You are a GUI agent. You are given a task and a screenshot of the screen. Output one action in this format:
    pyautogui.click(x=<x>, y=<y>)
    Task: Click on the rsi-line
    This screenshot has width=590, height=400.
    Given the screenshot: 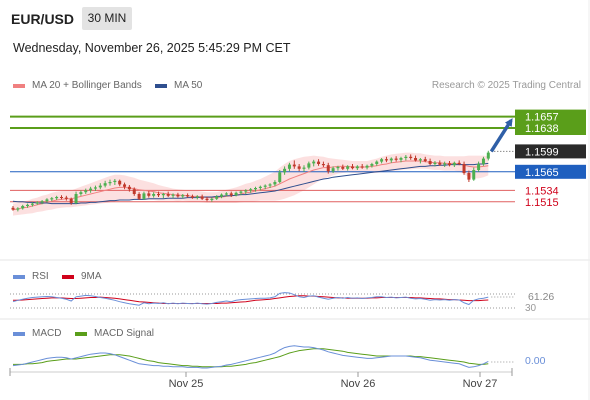 What is the action you would take?
    pyautogui.click(x=250, y=299)
    